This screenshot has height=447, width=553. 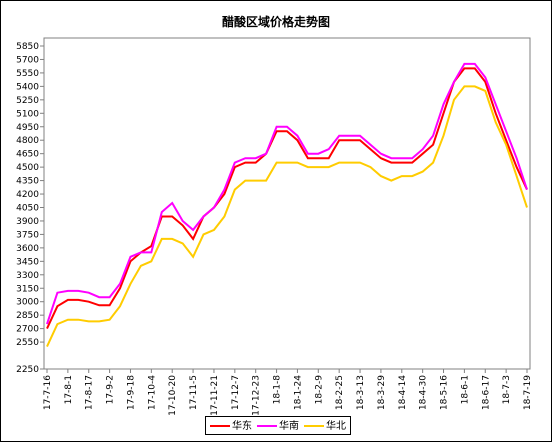 I want to click on x-tick-label: 18-6-17, so click(x=486, y=392).